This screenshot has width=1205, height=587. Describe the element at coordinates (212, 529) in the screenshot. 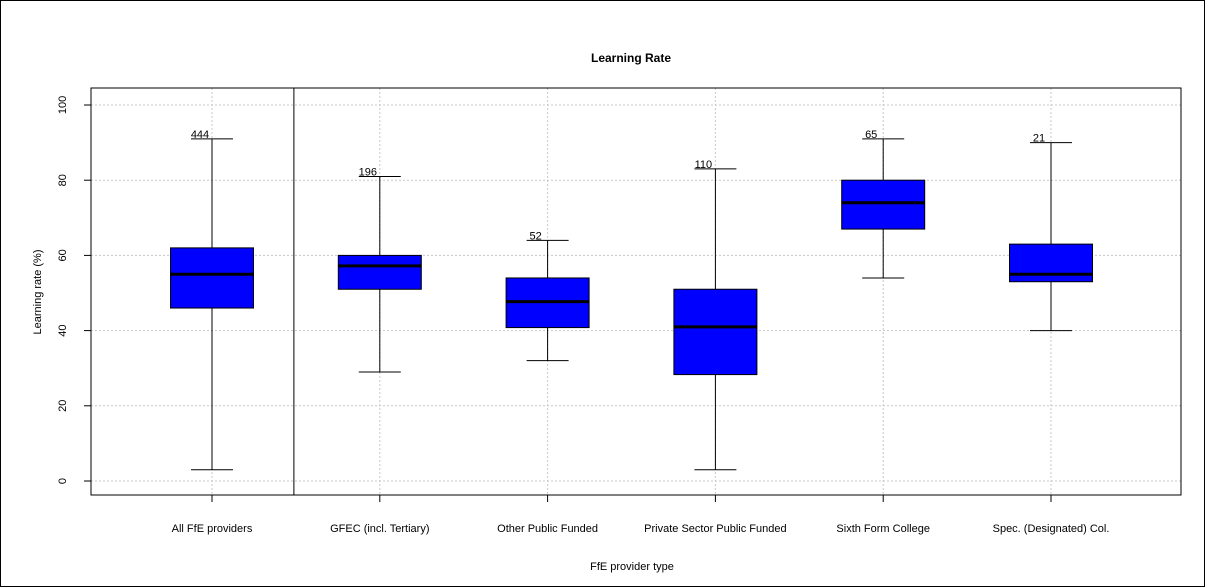

I see `x-tick-label: All FfE providers` at that location.